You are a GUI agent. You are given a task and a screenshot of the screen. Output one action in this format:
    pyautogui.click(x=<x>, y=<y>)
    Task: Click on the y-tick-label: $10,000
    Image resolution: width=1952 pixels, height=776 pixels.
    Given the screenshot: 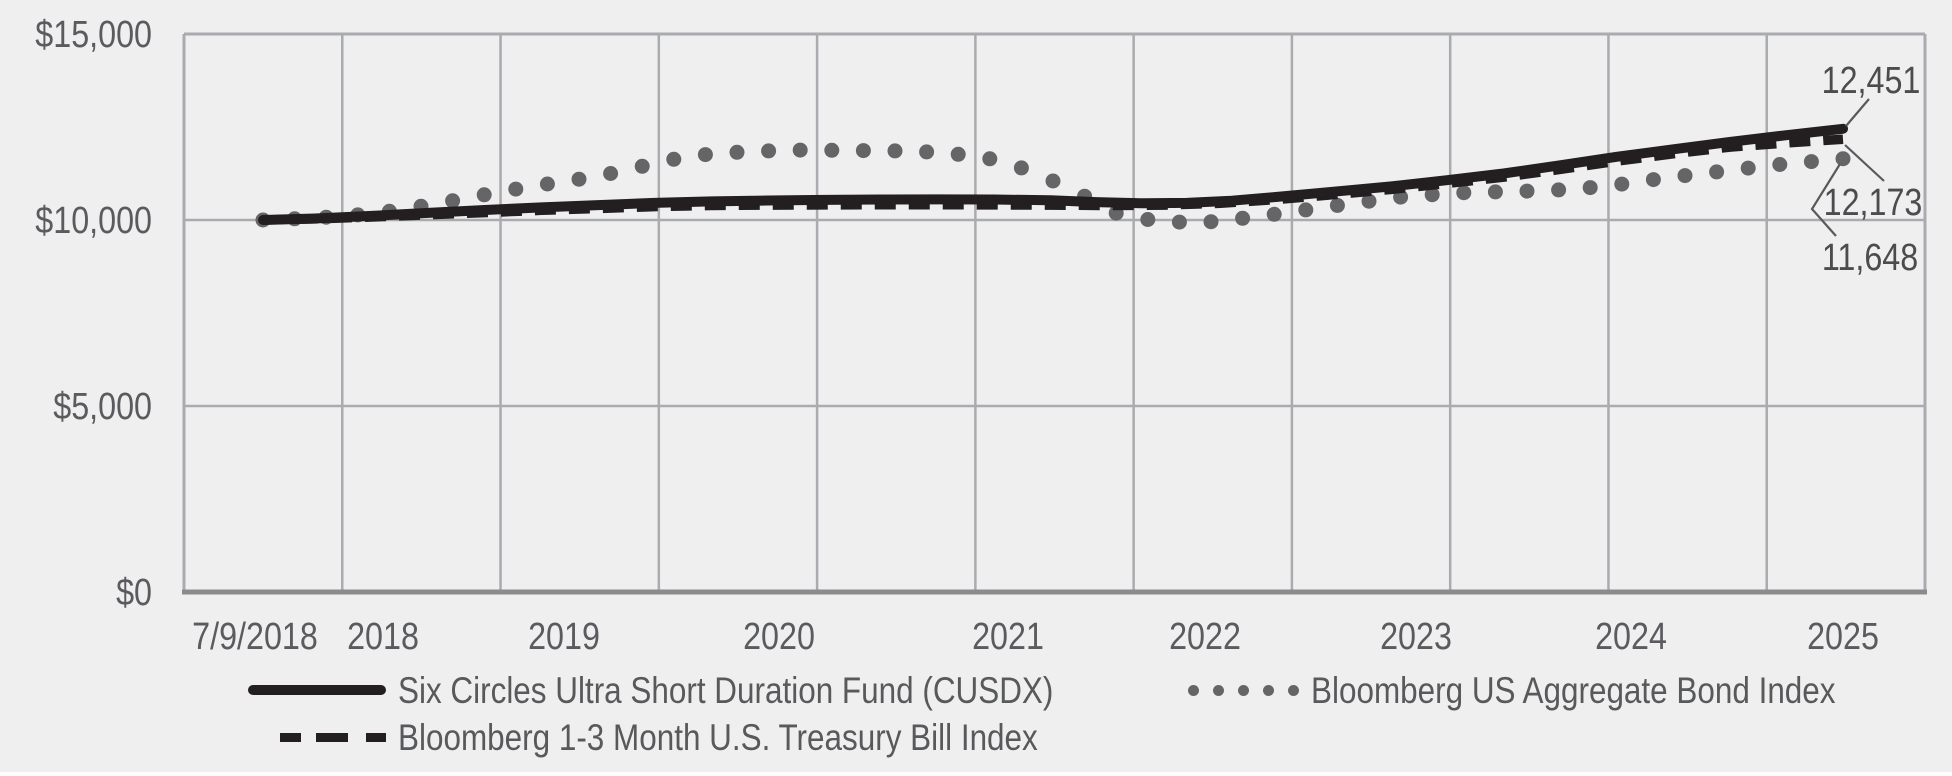 What is the action you would take?
    pyautogui.click(x=93, y=221)
    